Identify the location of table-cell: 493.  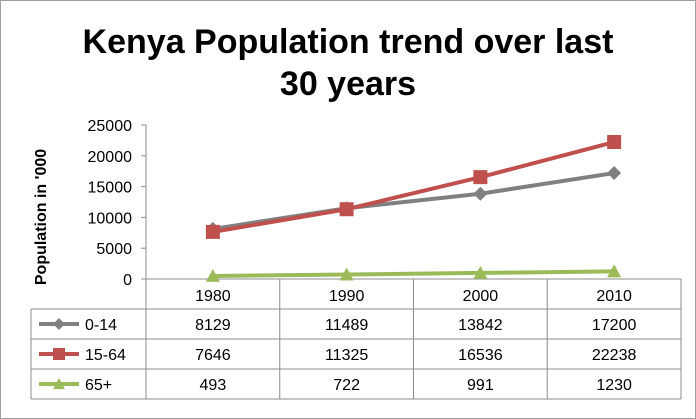
(213, 385).